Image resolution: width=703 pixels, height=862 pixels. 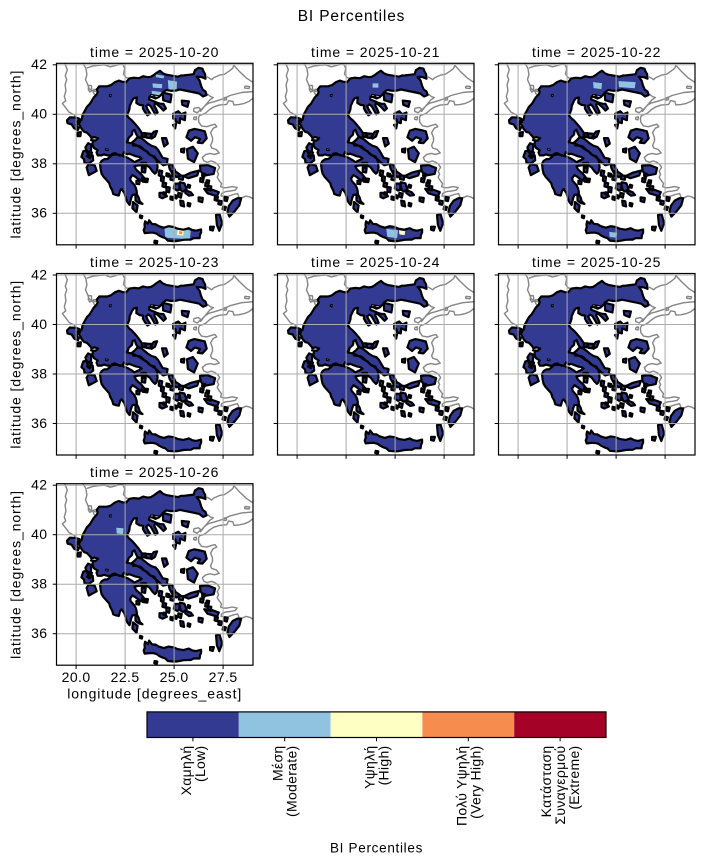 What do you see at coordinates (154, 472) in the screenshot?
I see `svg-text: time = 2025-10-26` at bounding box center [154, 472].